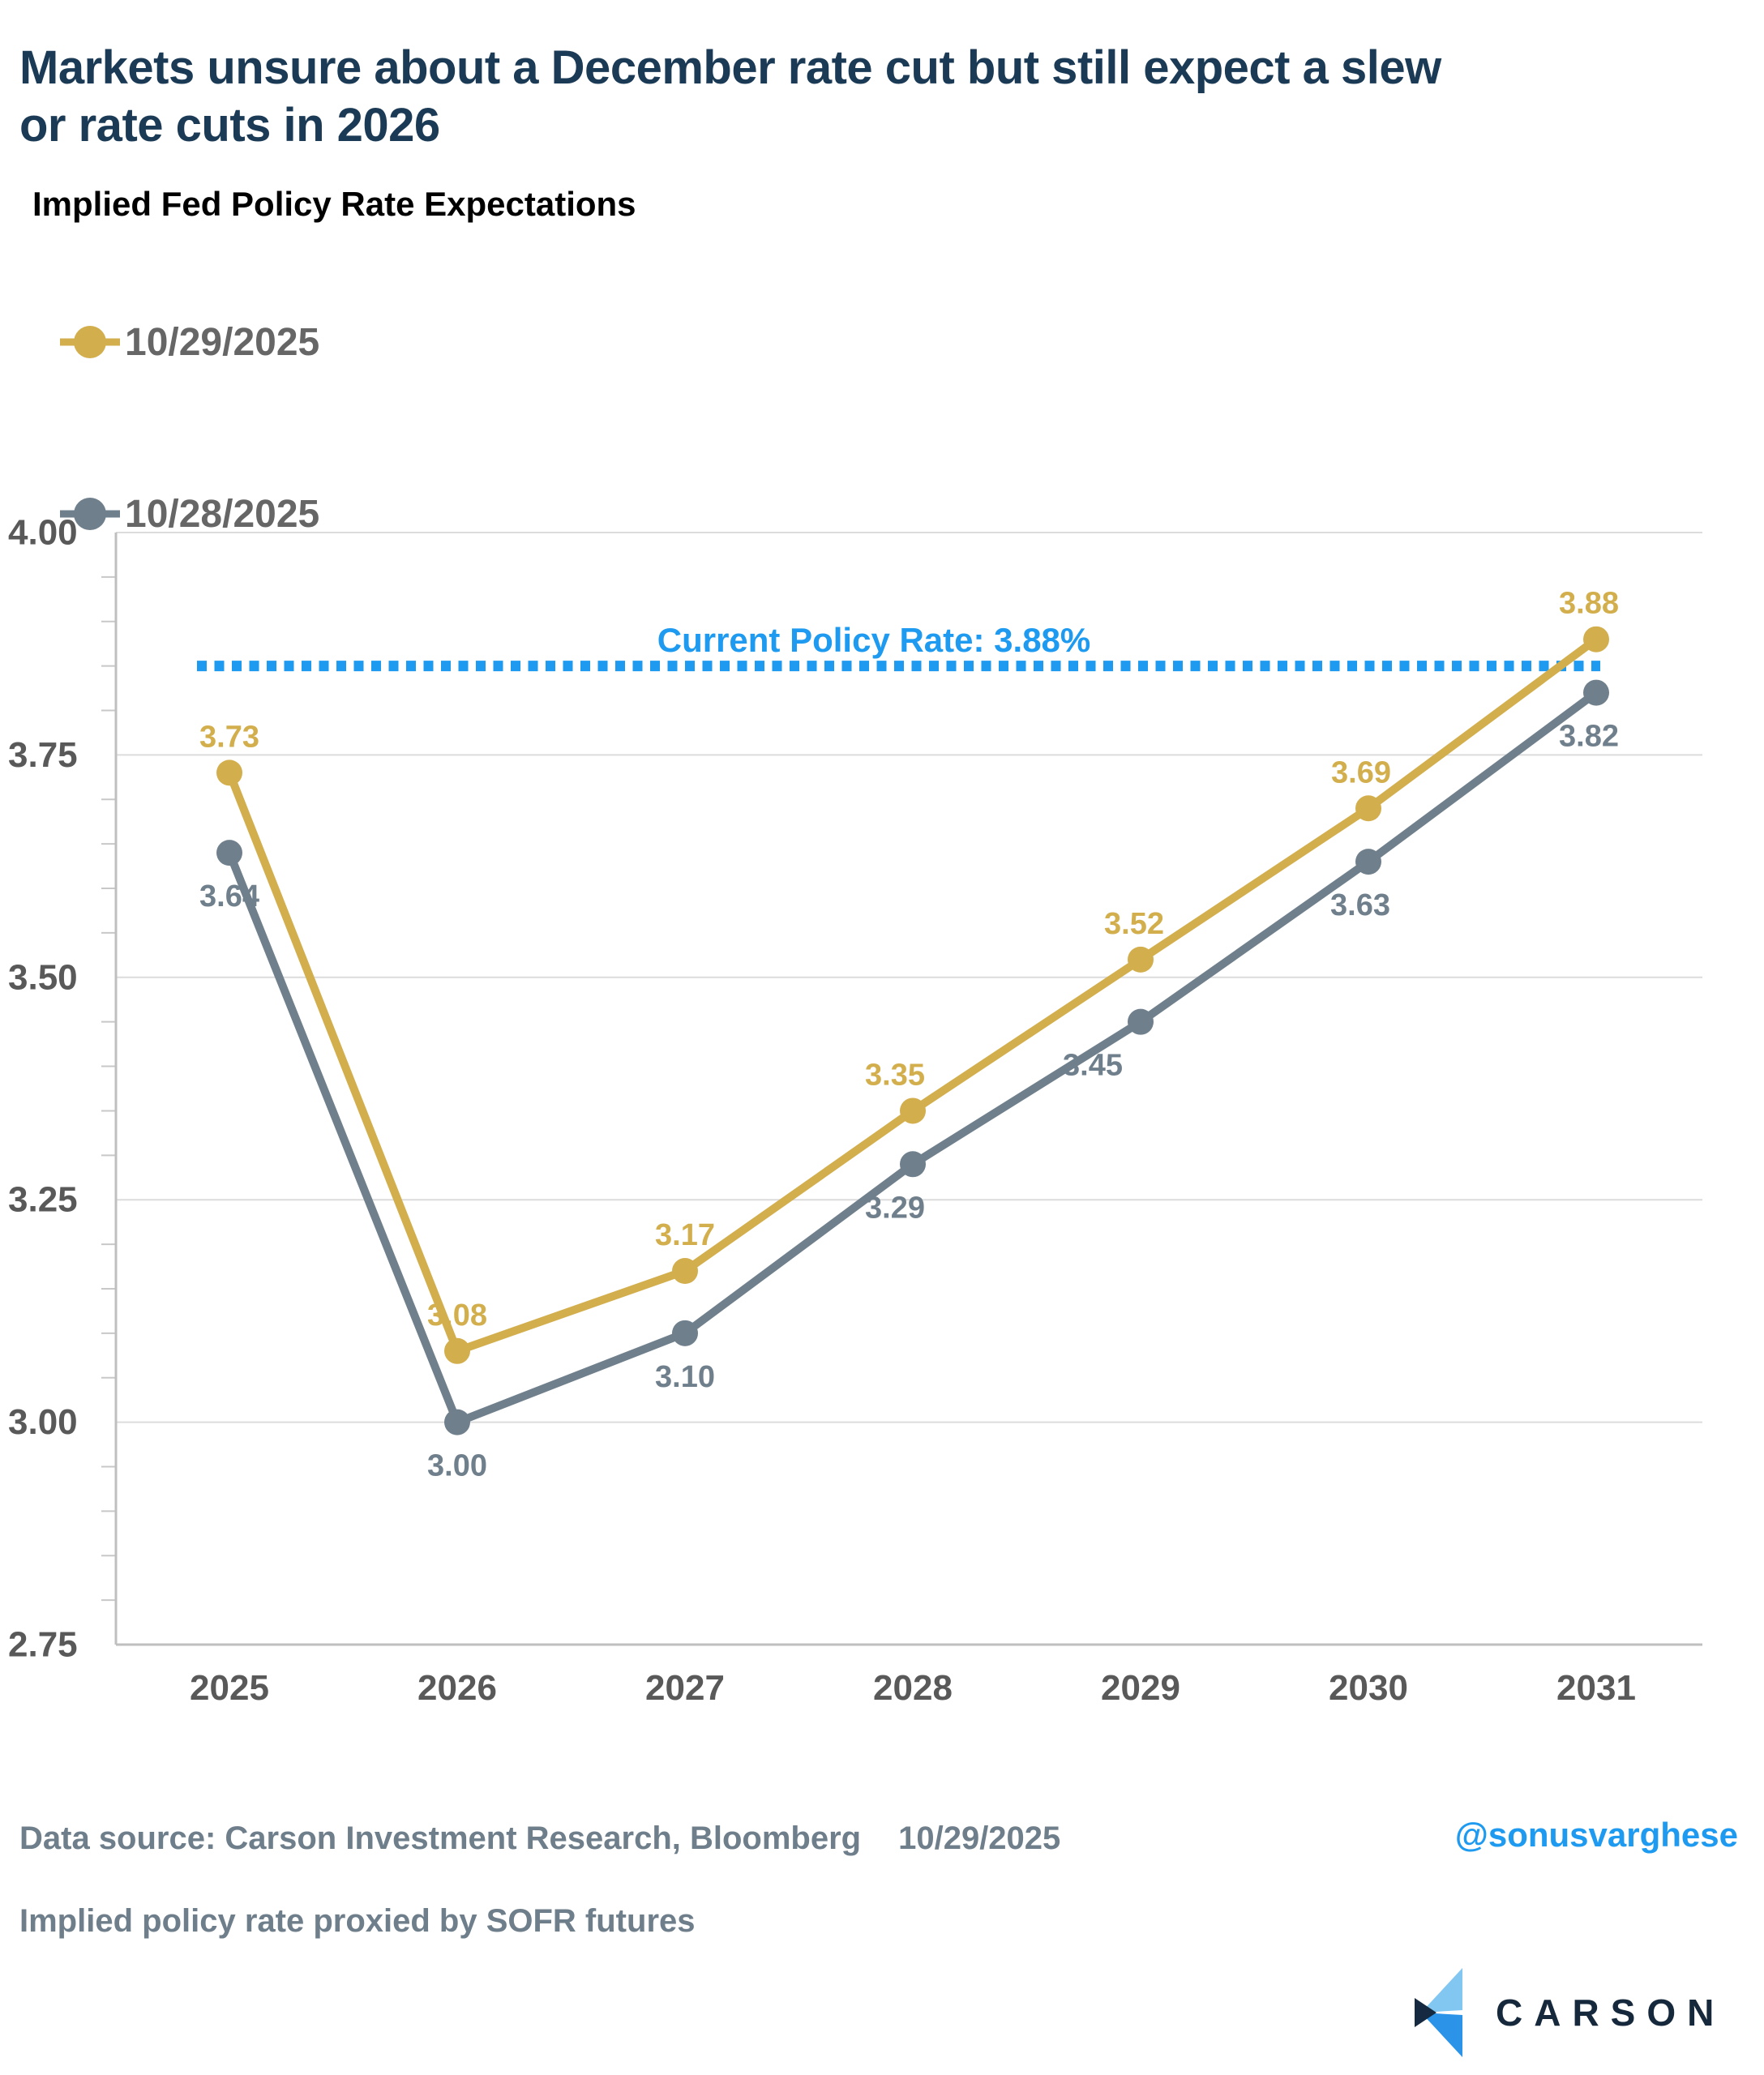 Image resolution: width=1764 pixels, height=2075 pixels. Describe the element at coordinates (913, 1111) in the screenshot. I see `series-0-point-2028` at that location.